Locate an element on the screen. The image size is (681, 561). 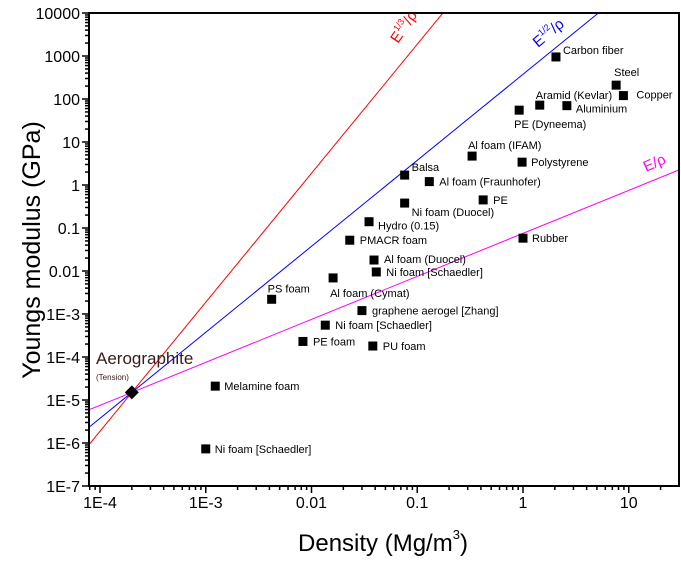
y-tick-label: 1E-6 is located at coordinates (63, 444).